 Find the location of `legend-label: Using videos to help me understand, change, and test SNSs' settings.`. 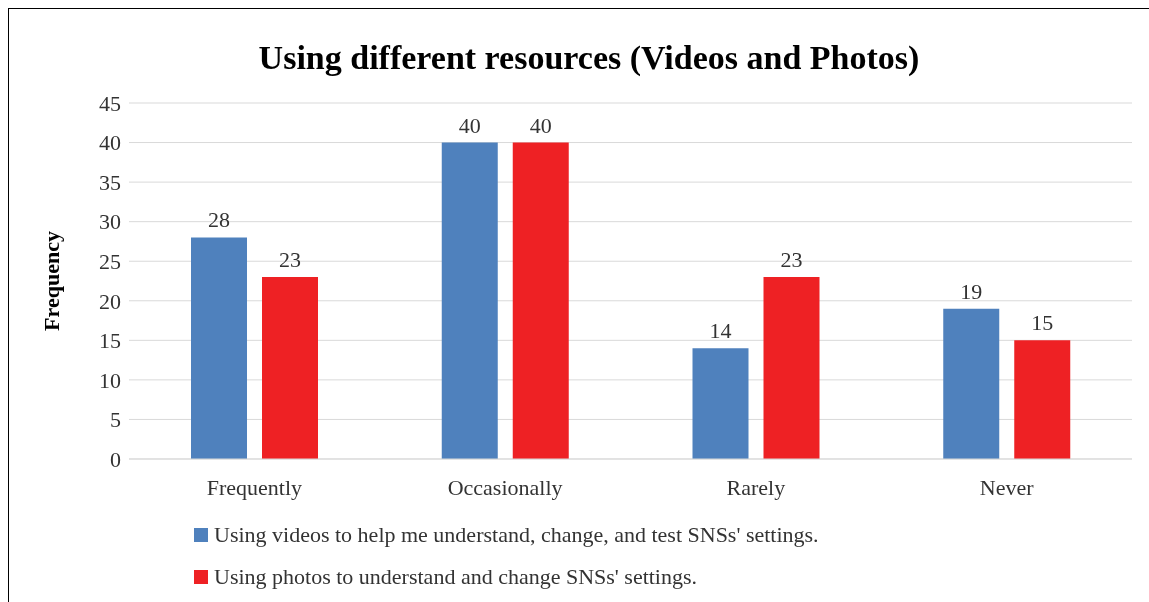

legend-label: Using videos to help me understand, change, and test SNSs' settings. is located at coordinates (516, 535).